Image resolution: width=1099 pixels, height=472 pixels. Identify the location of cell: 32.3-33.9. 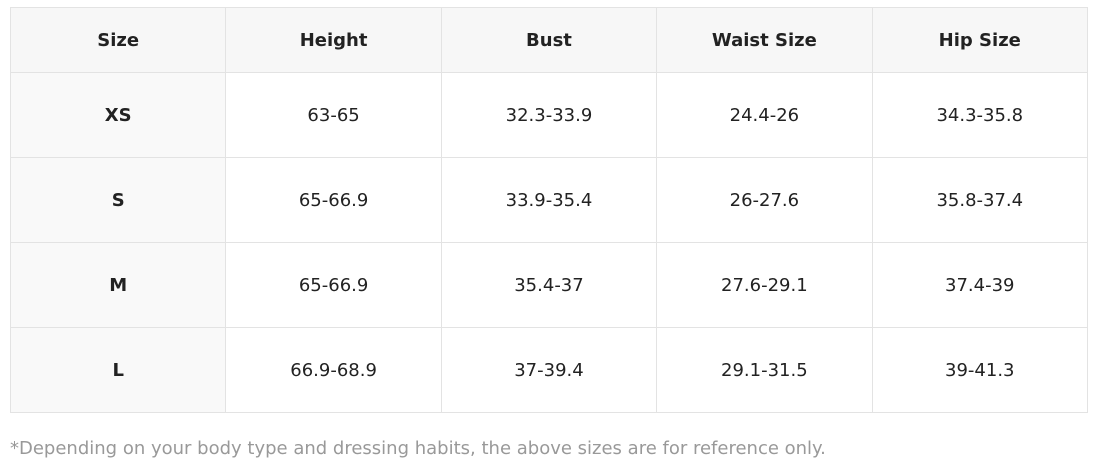
(549, 115).